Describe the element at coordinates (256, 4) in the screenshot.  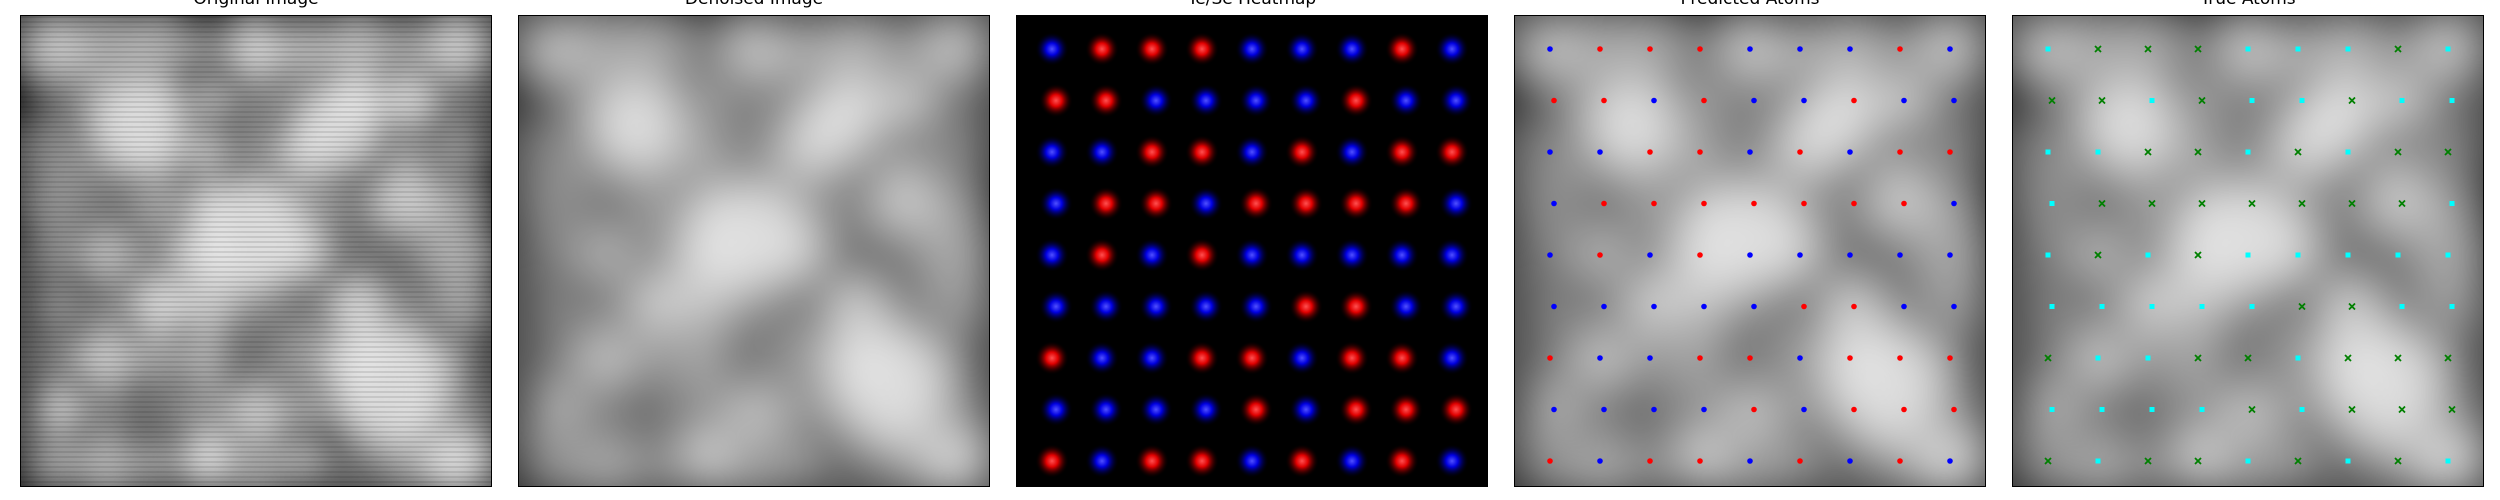
I see `panel-title-original: Original Image` at that location.